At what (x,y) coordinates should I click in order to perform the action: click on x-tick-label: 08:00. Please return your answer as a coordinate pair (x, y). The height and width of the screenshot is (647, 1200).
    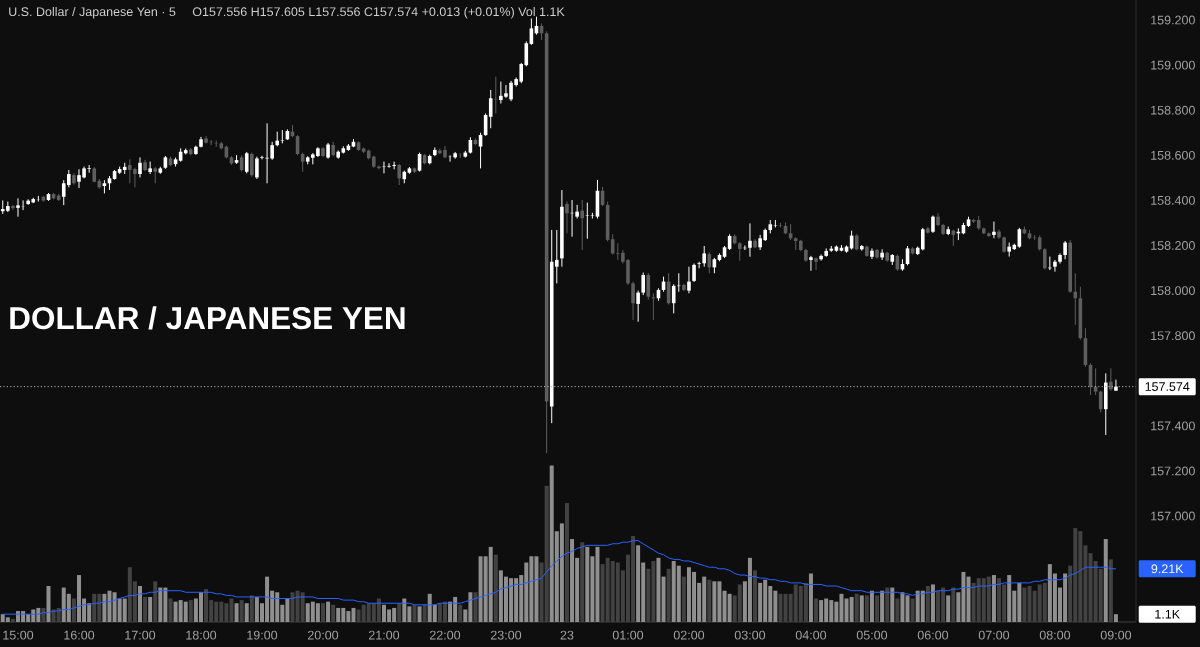
    Looking at the image, I should click on (1055, 635).